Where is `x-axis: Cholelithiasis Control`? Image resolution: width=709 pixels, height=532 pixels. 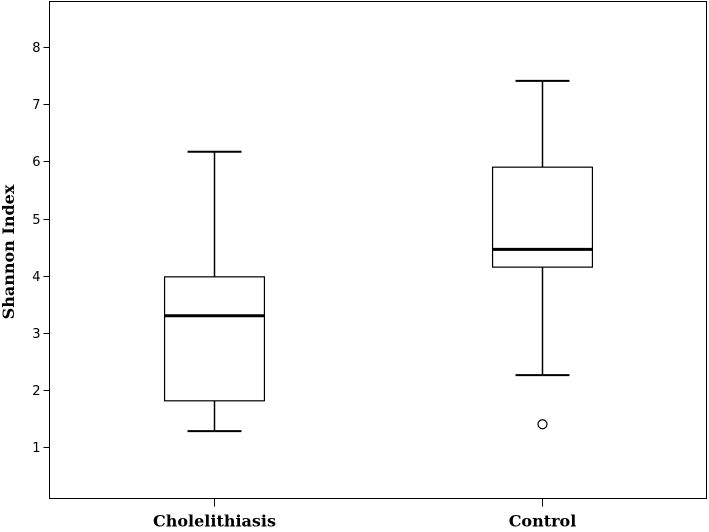 x-axis: Cholelithiasis Control is located at coordinates (365, 514).